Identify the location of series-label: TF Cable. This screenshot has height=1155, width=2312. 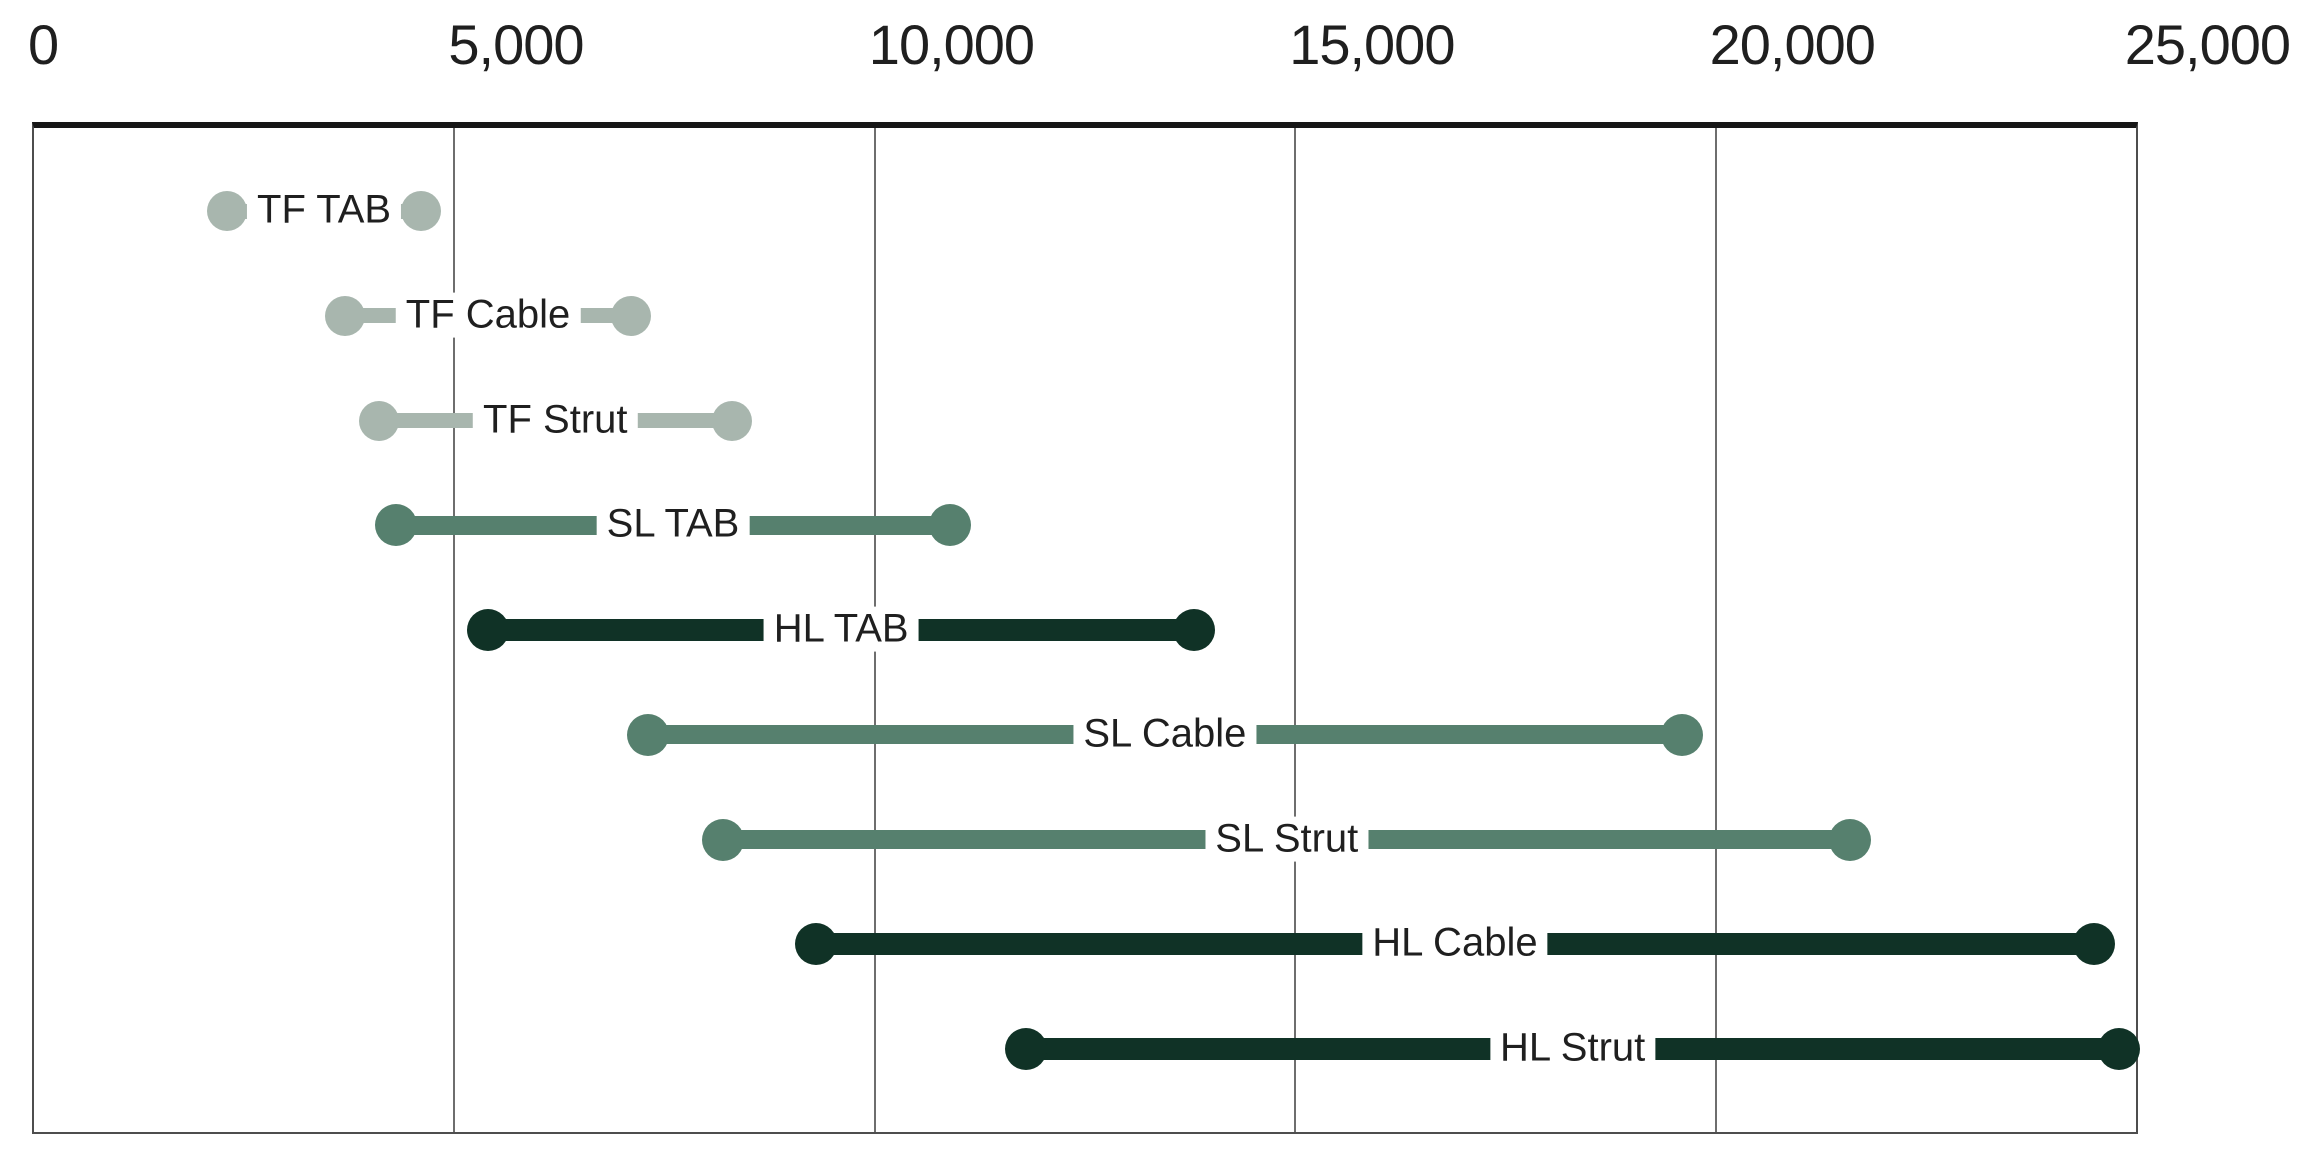
(488, 315).